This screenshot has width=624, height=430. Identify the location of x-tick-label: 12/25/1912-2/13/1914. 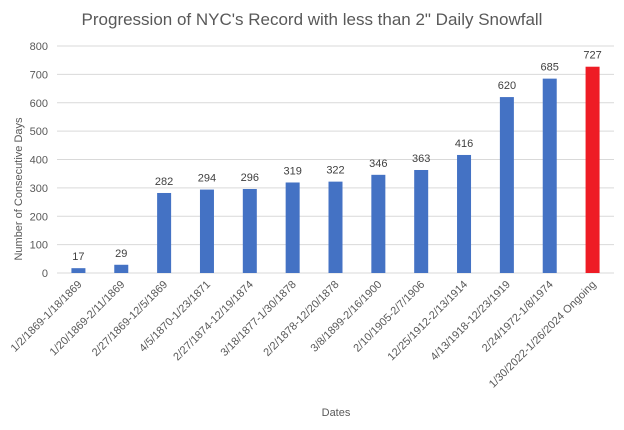
(428, 321).